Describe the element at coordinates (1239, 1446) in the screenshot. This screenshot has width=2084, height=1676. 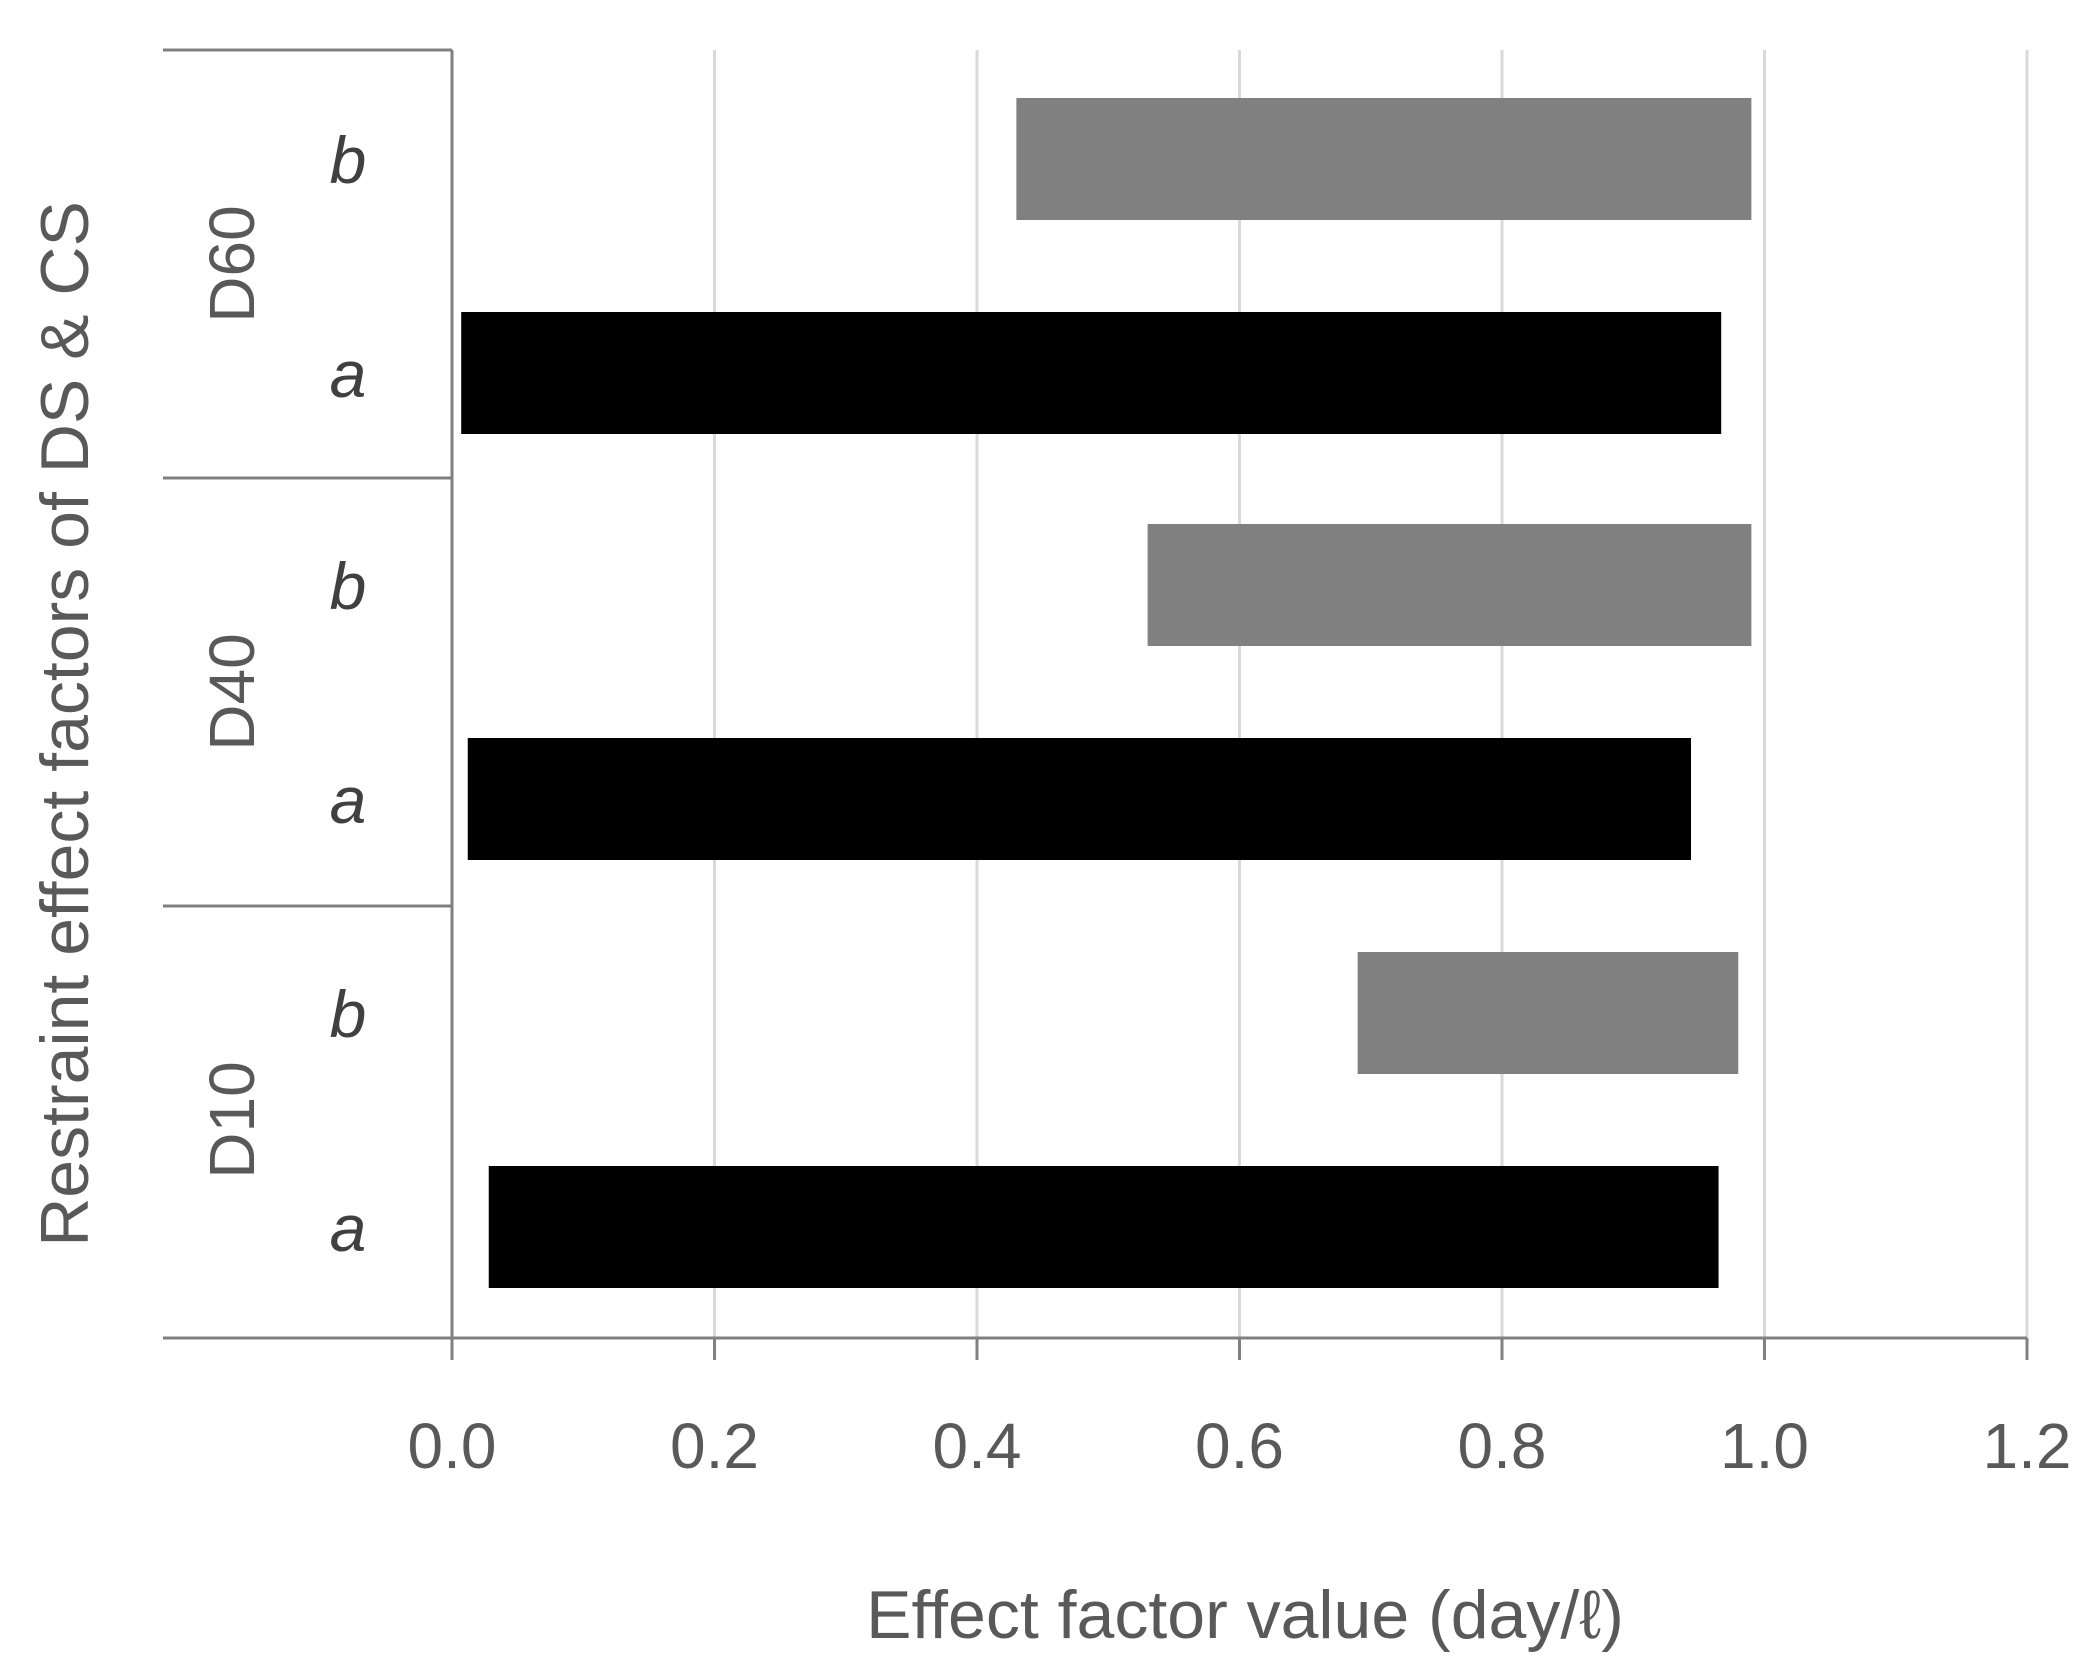
I see `x-tick-label: 0.6` at that location.